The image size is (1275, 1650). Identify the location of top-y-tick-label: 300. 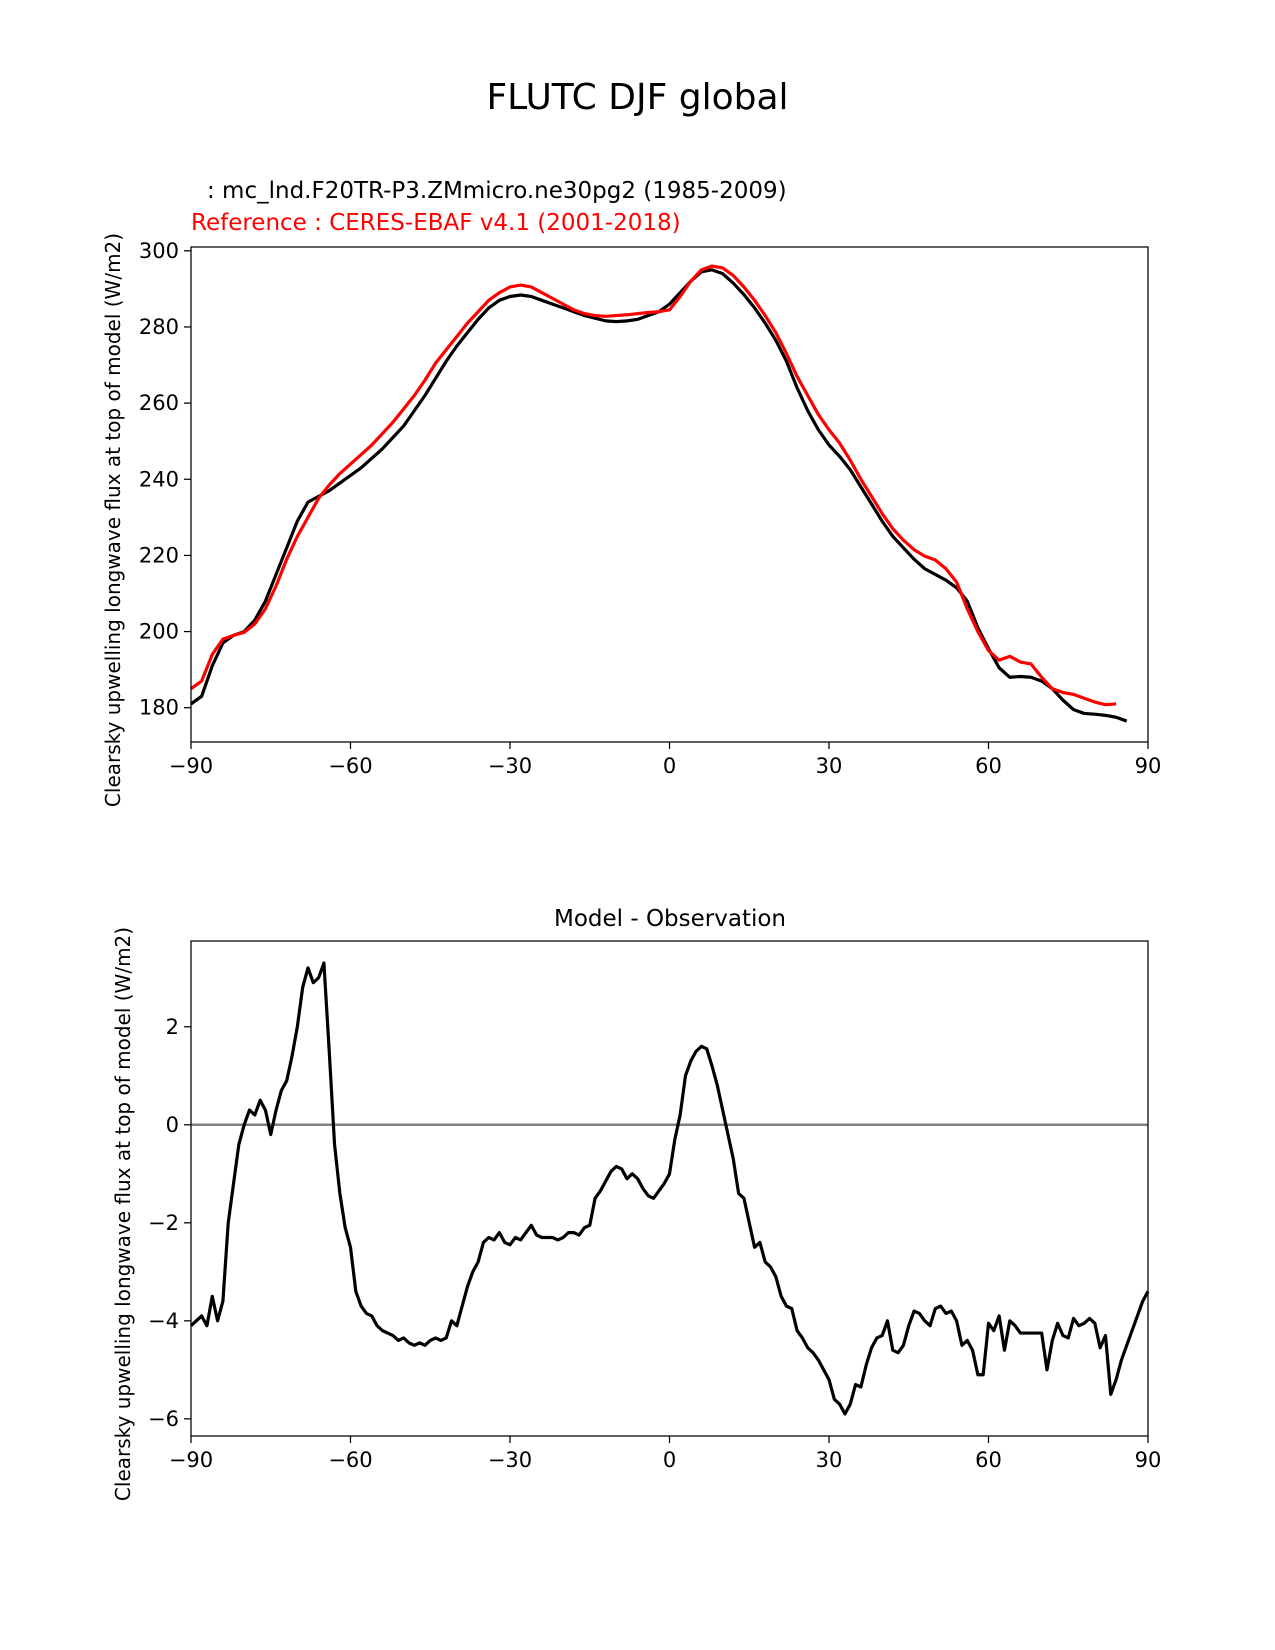
(159, 251).